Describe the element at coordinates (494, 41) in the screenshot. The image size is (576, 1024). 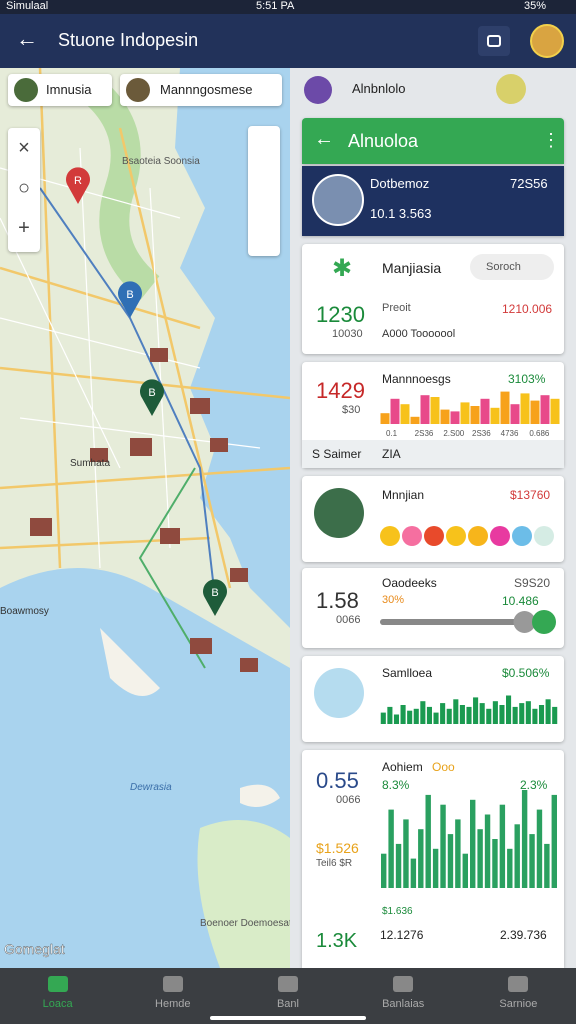
I see `camera-button` at that location.